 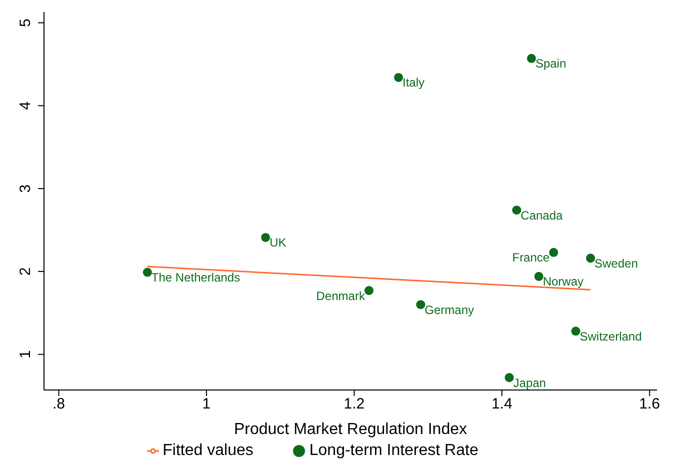 What do you see at coordinates (354, 404) in the screenshot?
I see `x-tick-label: 1.2` at bounding box center [354, 404].